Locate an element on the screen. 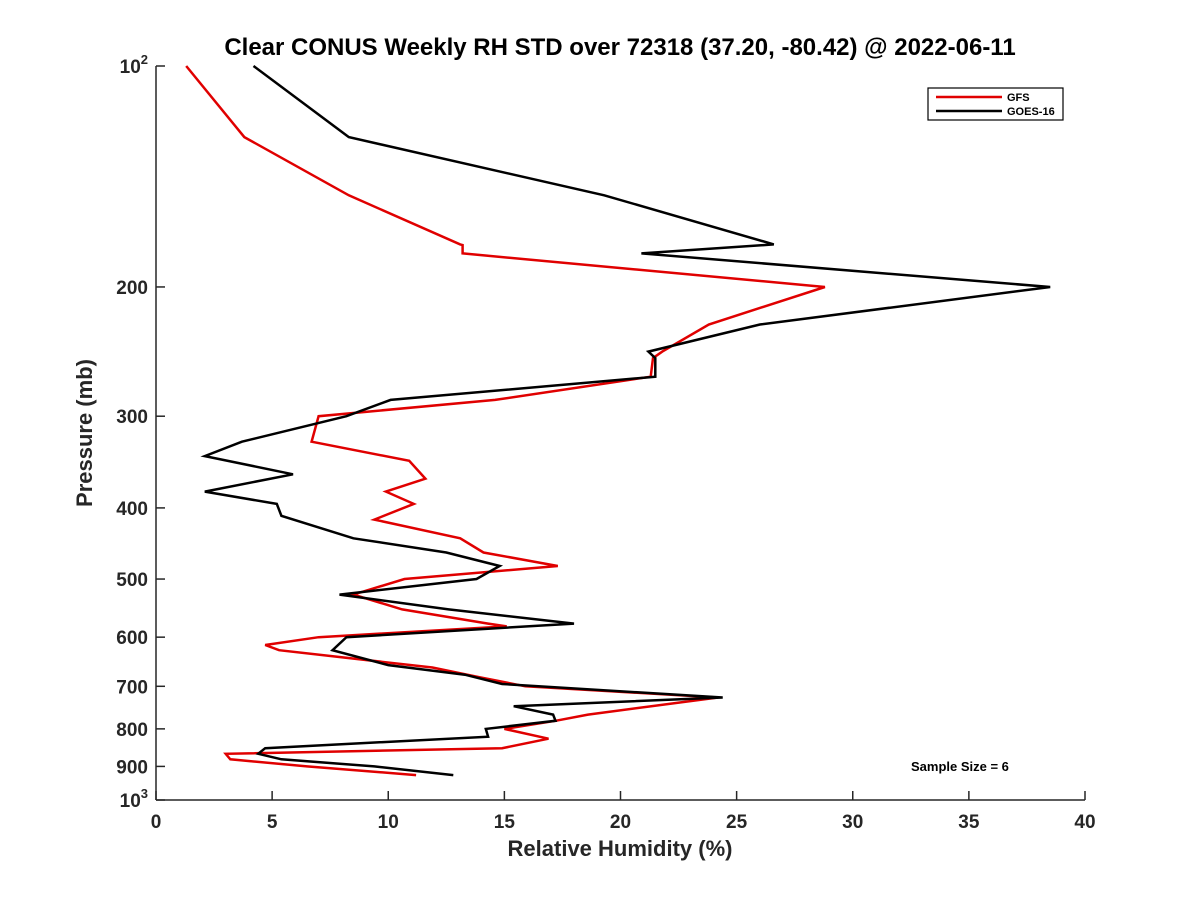  x-tick-label: 40 is located at coordinates (1084, 822).